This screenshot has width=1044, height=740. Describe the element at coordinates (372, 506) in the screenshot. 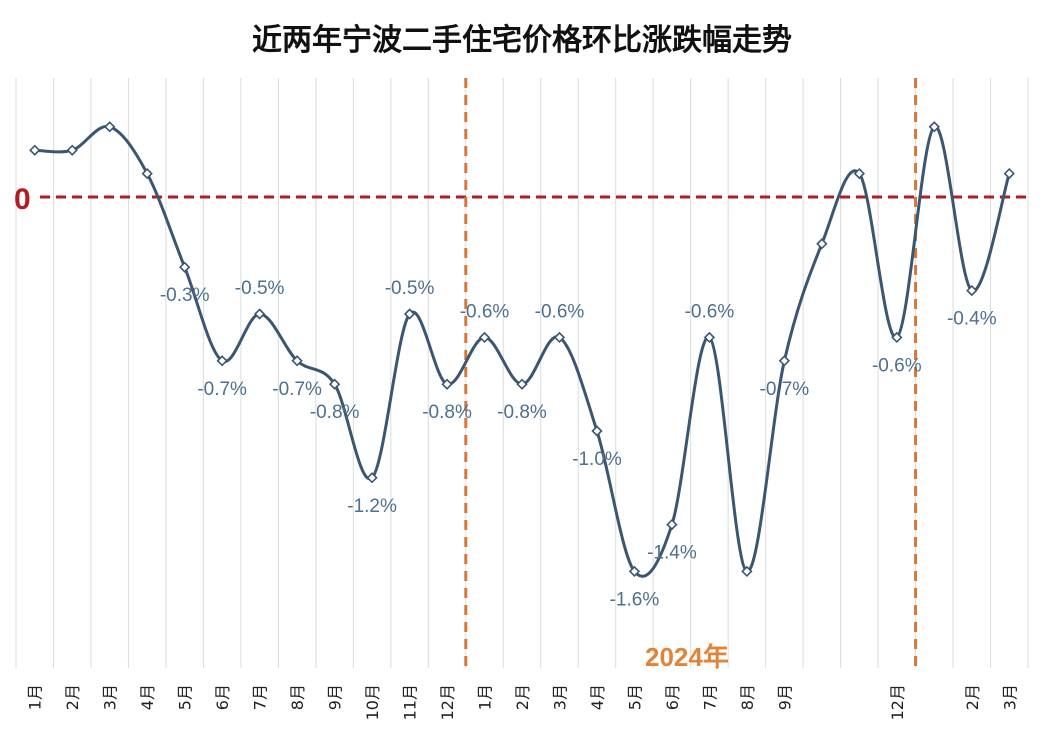

I see `data-label: -1.2%` at that location.